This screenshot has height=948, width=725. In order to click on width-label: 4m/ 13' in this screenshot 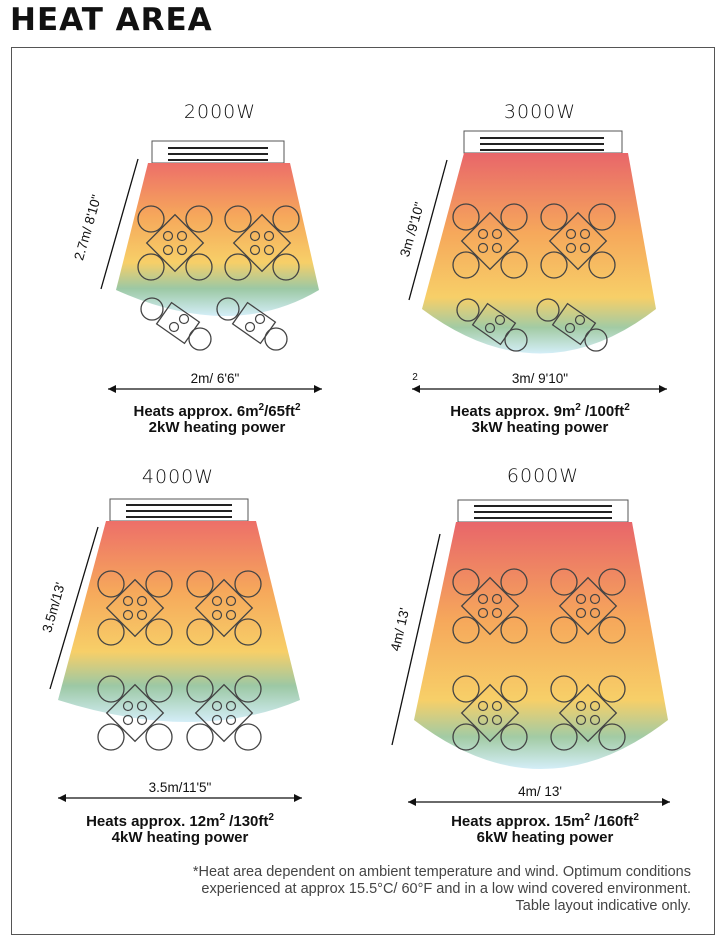, I will do `click(540, 791)`.